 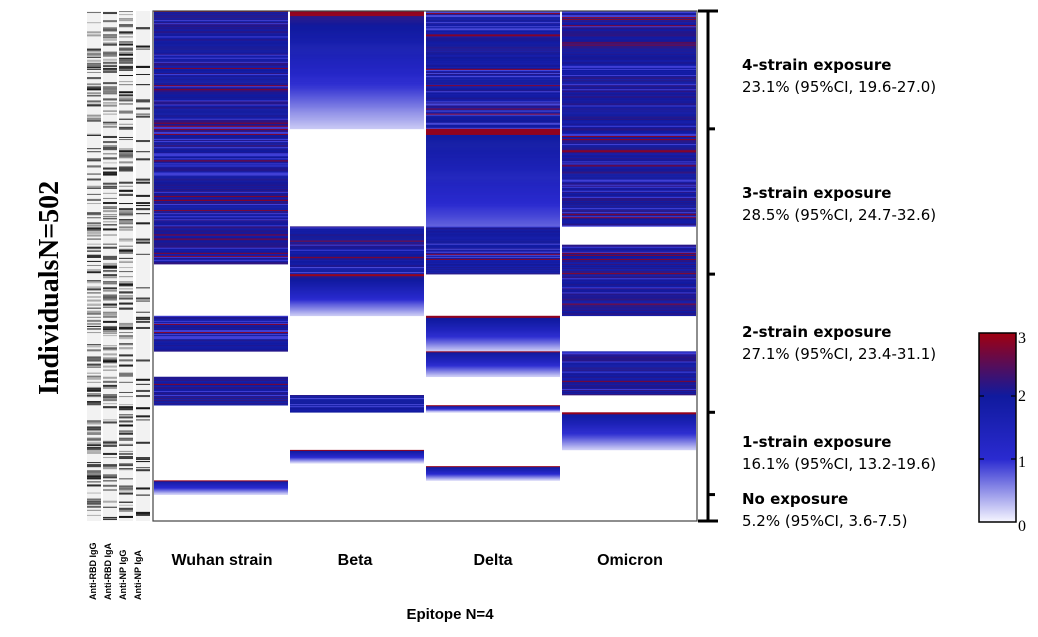 What do you see at coordinates (839, 215) in the screenshot?
I see `group-stat: 28.5% (95%CI, 24.7-32.6)` at bounding box center [839, 215].